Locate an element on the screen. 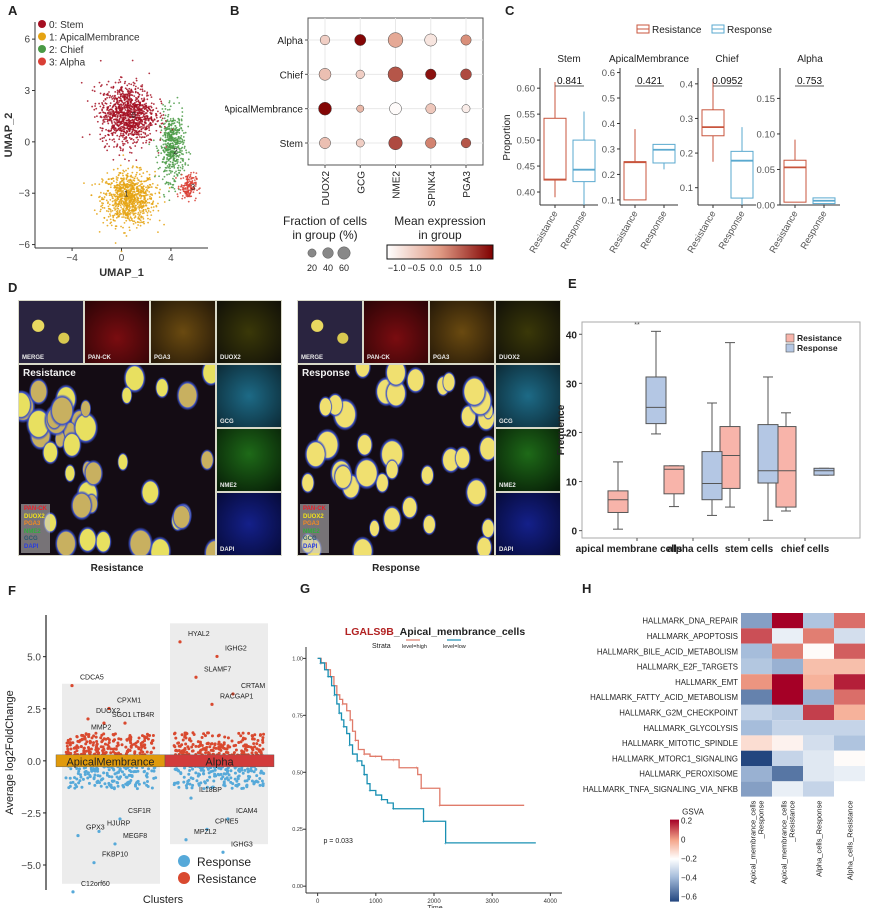 The height and width of the screenshot is (913, 869). channel-tile-nme2: NME2 is located at coordinates (249, 460).